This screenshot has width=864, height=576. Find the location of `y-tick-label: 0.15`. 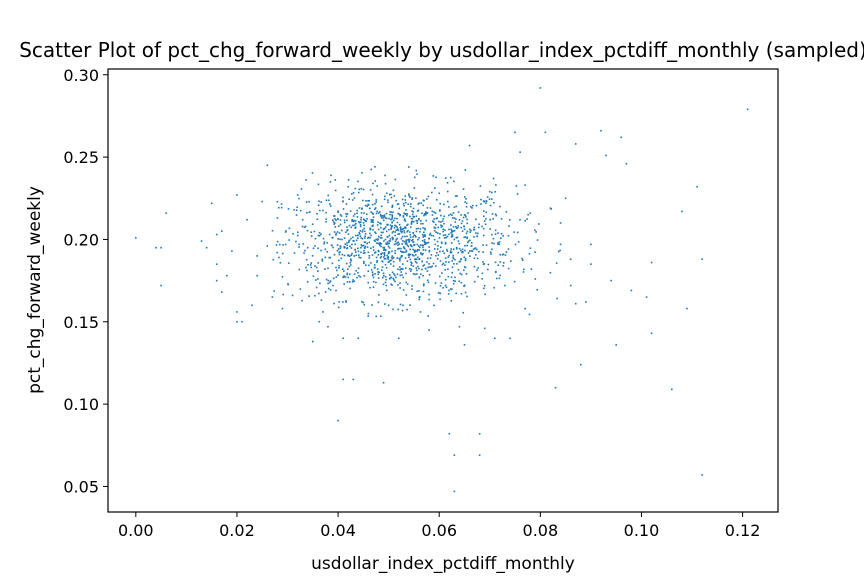

y-tick-label: 0.15 is located at coordinates (81, 322).